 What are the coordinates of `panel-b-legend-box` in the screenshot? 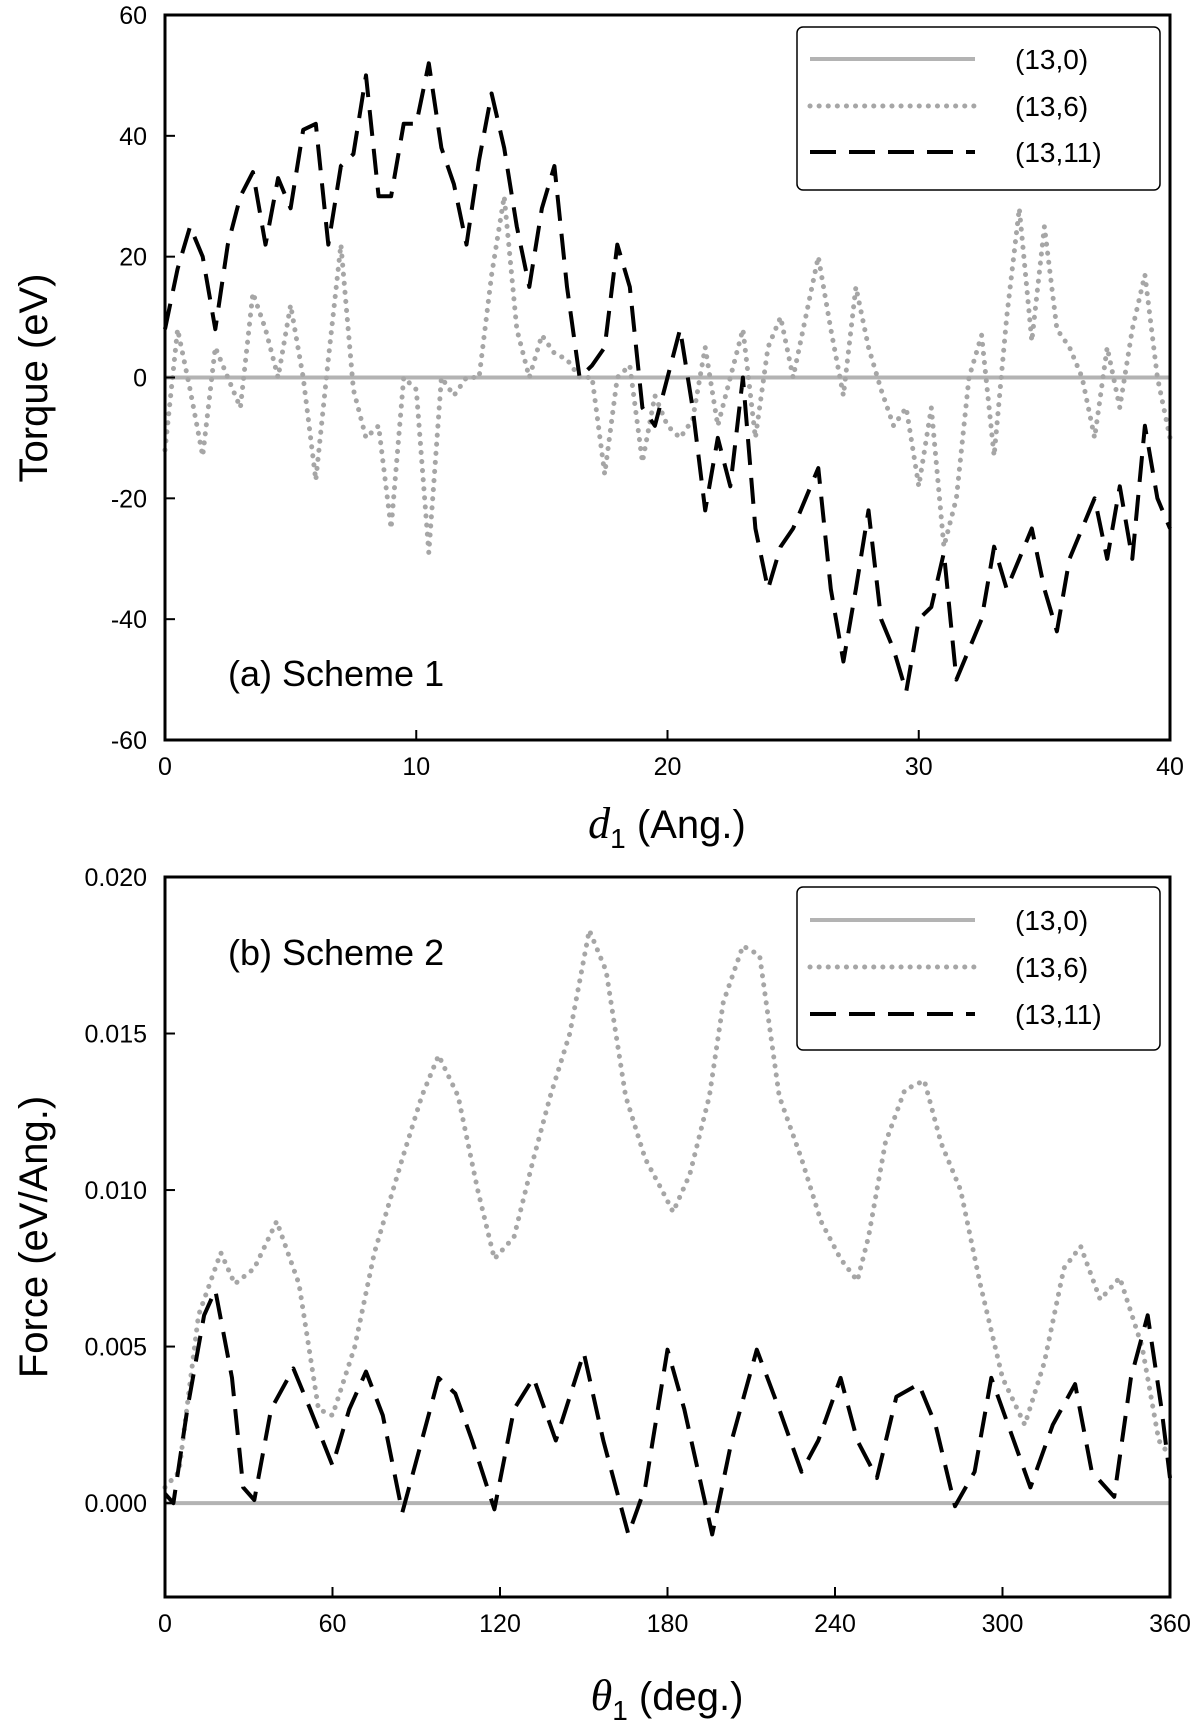 It's located at (978, 968).